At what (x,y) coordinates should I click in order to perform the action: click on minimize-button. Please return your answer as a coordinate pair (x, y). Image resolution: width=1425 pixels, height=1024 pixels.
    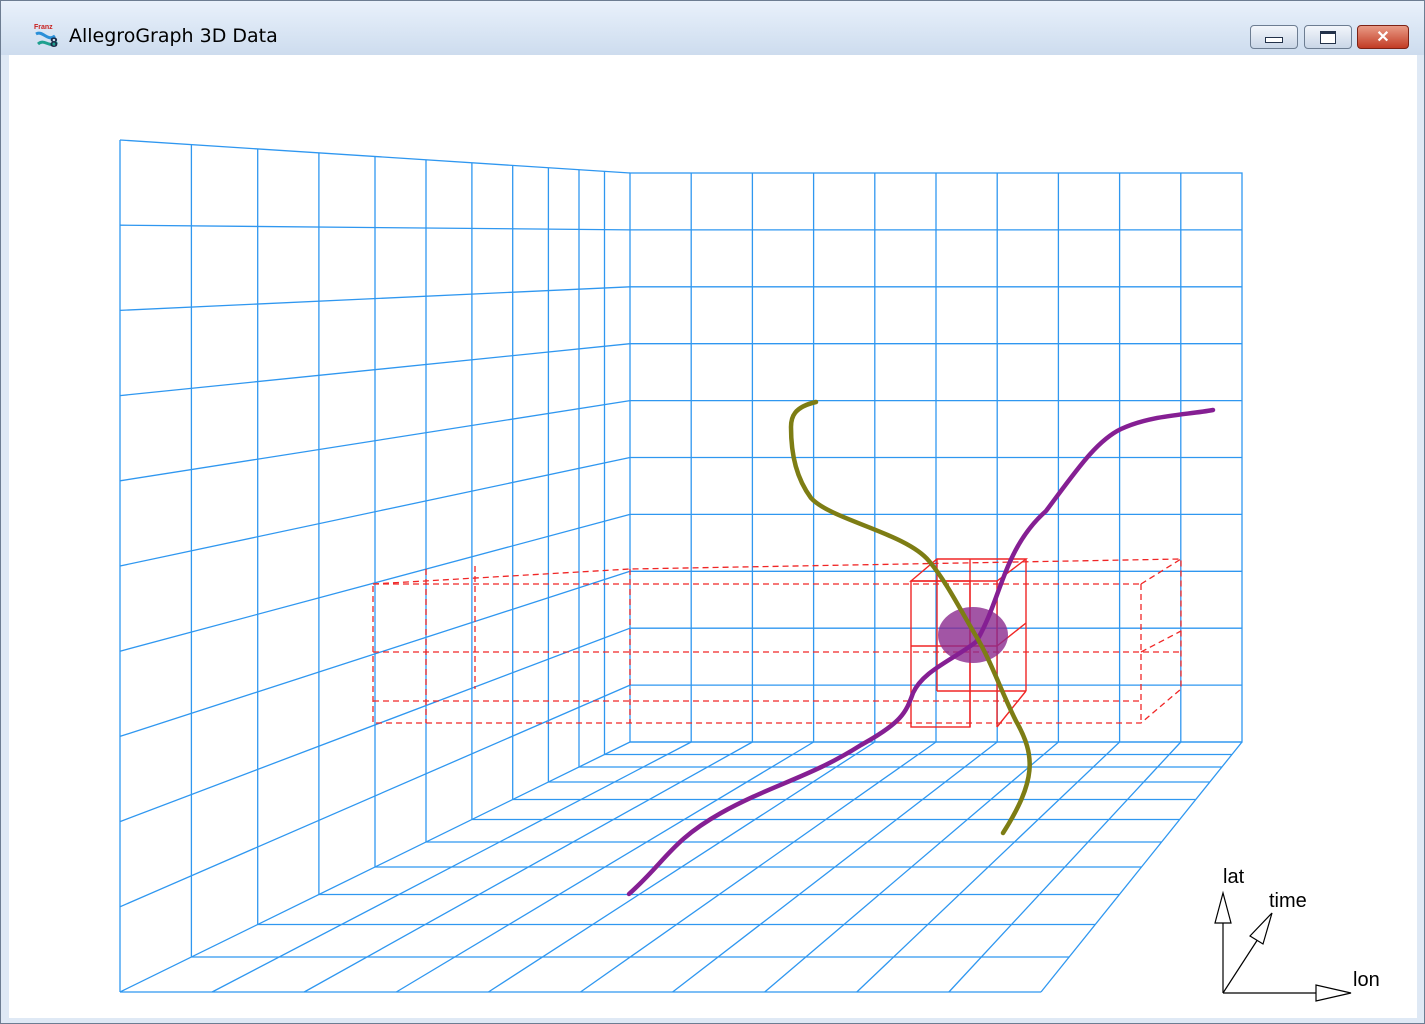
    Looking at the image, I should click on (1274, 37).